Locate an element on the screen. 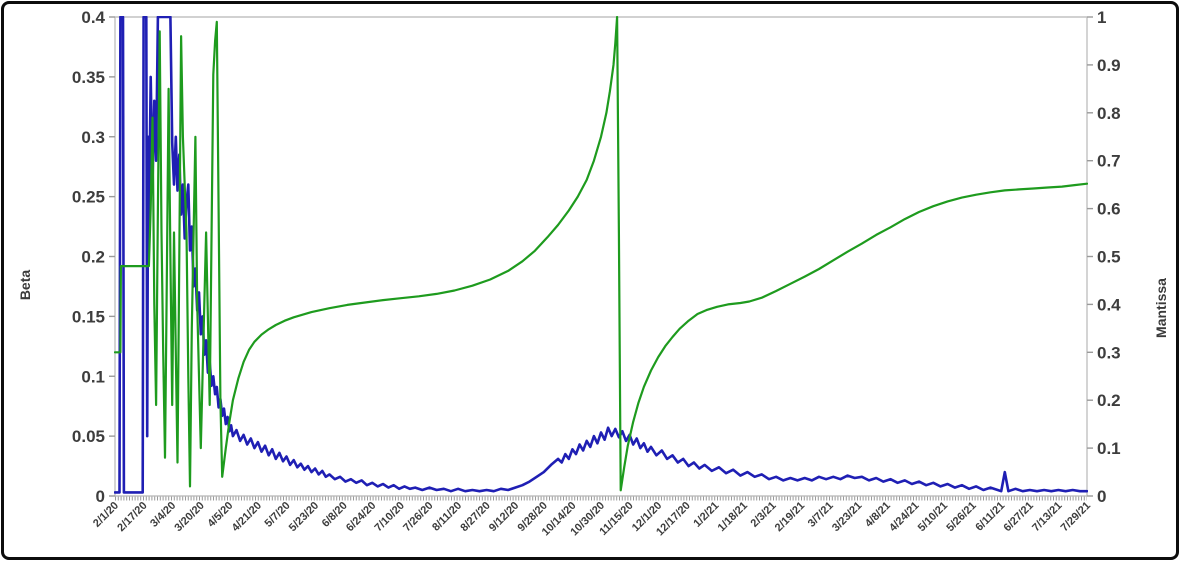 Image resolution: width=1181 pixels, height=562 pixels. left-axis-tick-label: 0.4 is located at coordinates (93, 17).